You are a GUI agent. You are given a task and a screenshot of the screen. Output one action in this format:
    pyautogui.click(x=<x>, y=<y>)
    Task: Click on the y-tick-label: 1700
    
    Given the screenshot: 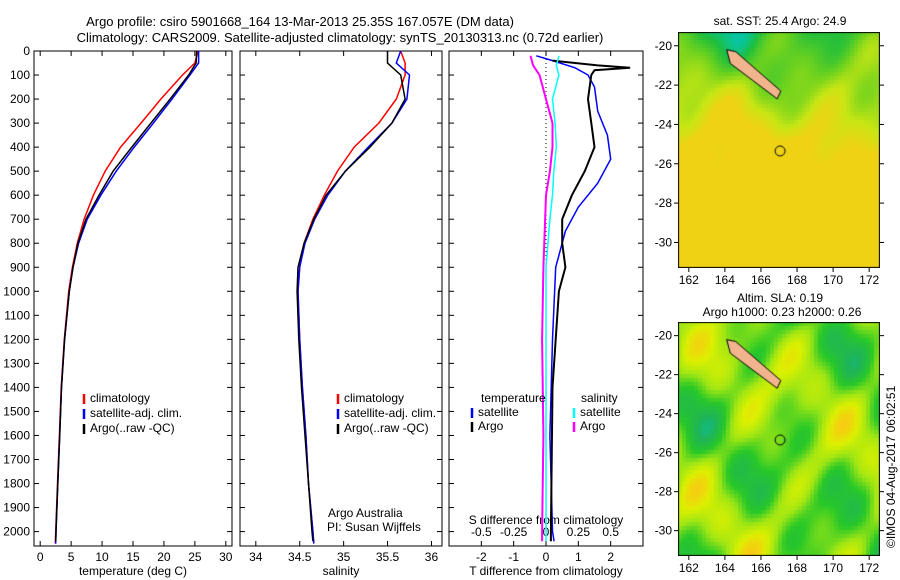 What is the action you would take?
    pyautogui.click(x=16, y=459)
    